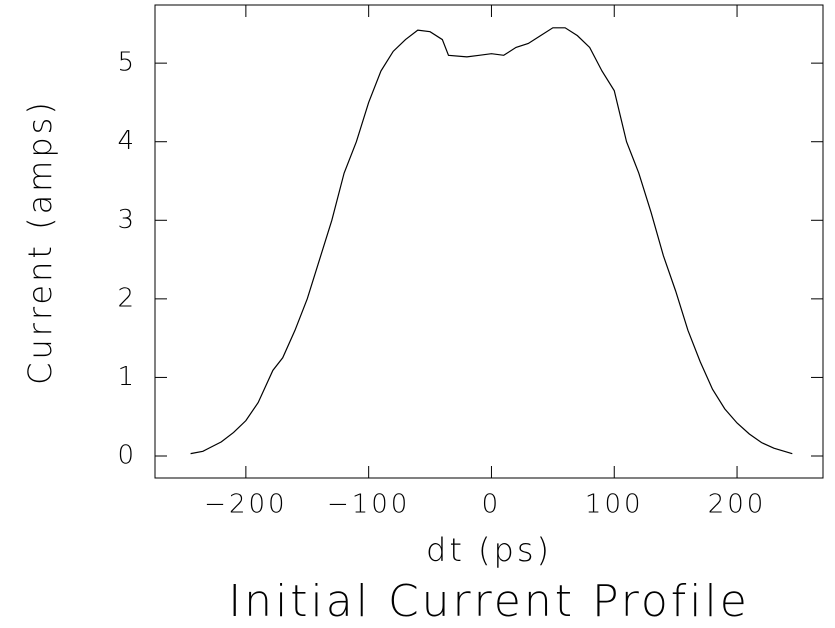 Image resolution: width=835 pixels, height=628 pixels. What do you see at coordinates (737, 505) in the screenshot?
I see `x-tick-label: 200` at bounding box center [737, 505].